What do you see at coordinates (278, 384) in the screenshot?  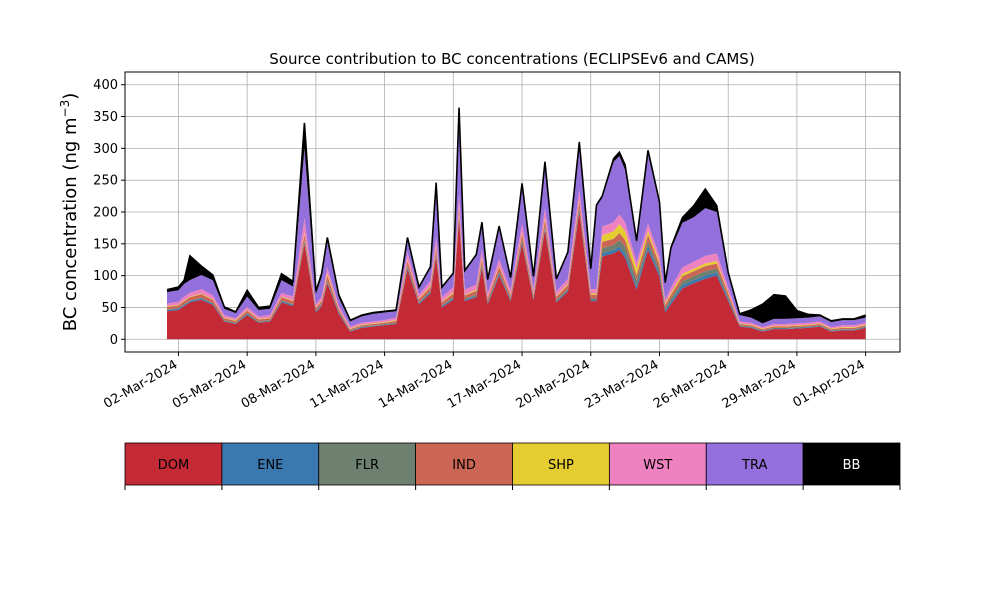 I see `x-tick-label: 08-Mar-2024` at bounding box center [278, 384].